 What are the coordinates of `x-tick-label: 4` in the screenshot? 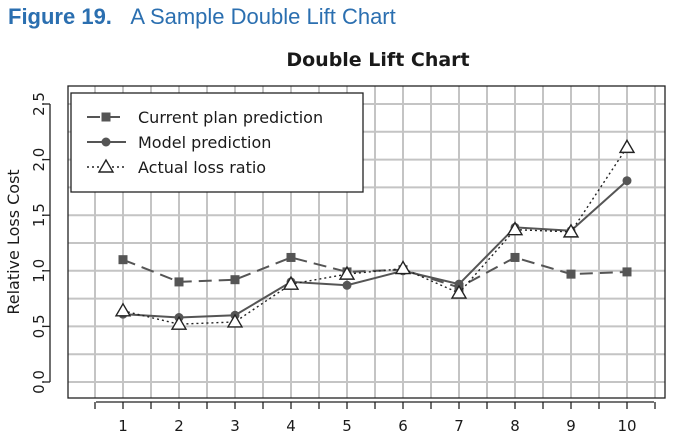 It's located at (291, 426).